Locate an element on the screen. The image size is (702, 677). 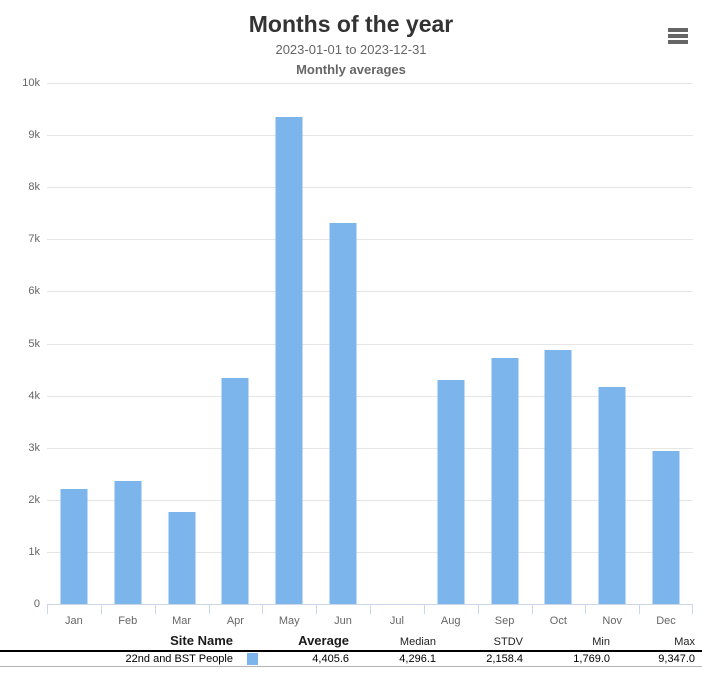
x-axis-label-mar: Mar is located at coordinates (182, 621).